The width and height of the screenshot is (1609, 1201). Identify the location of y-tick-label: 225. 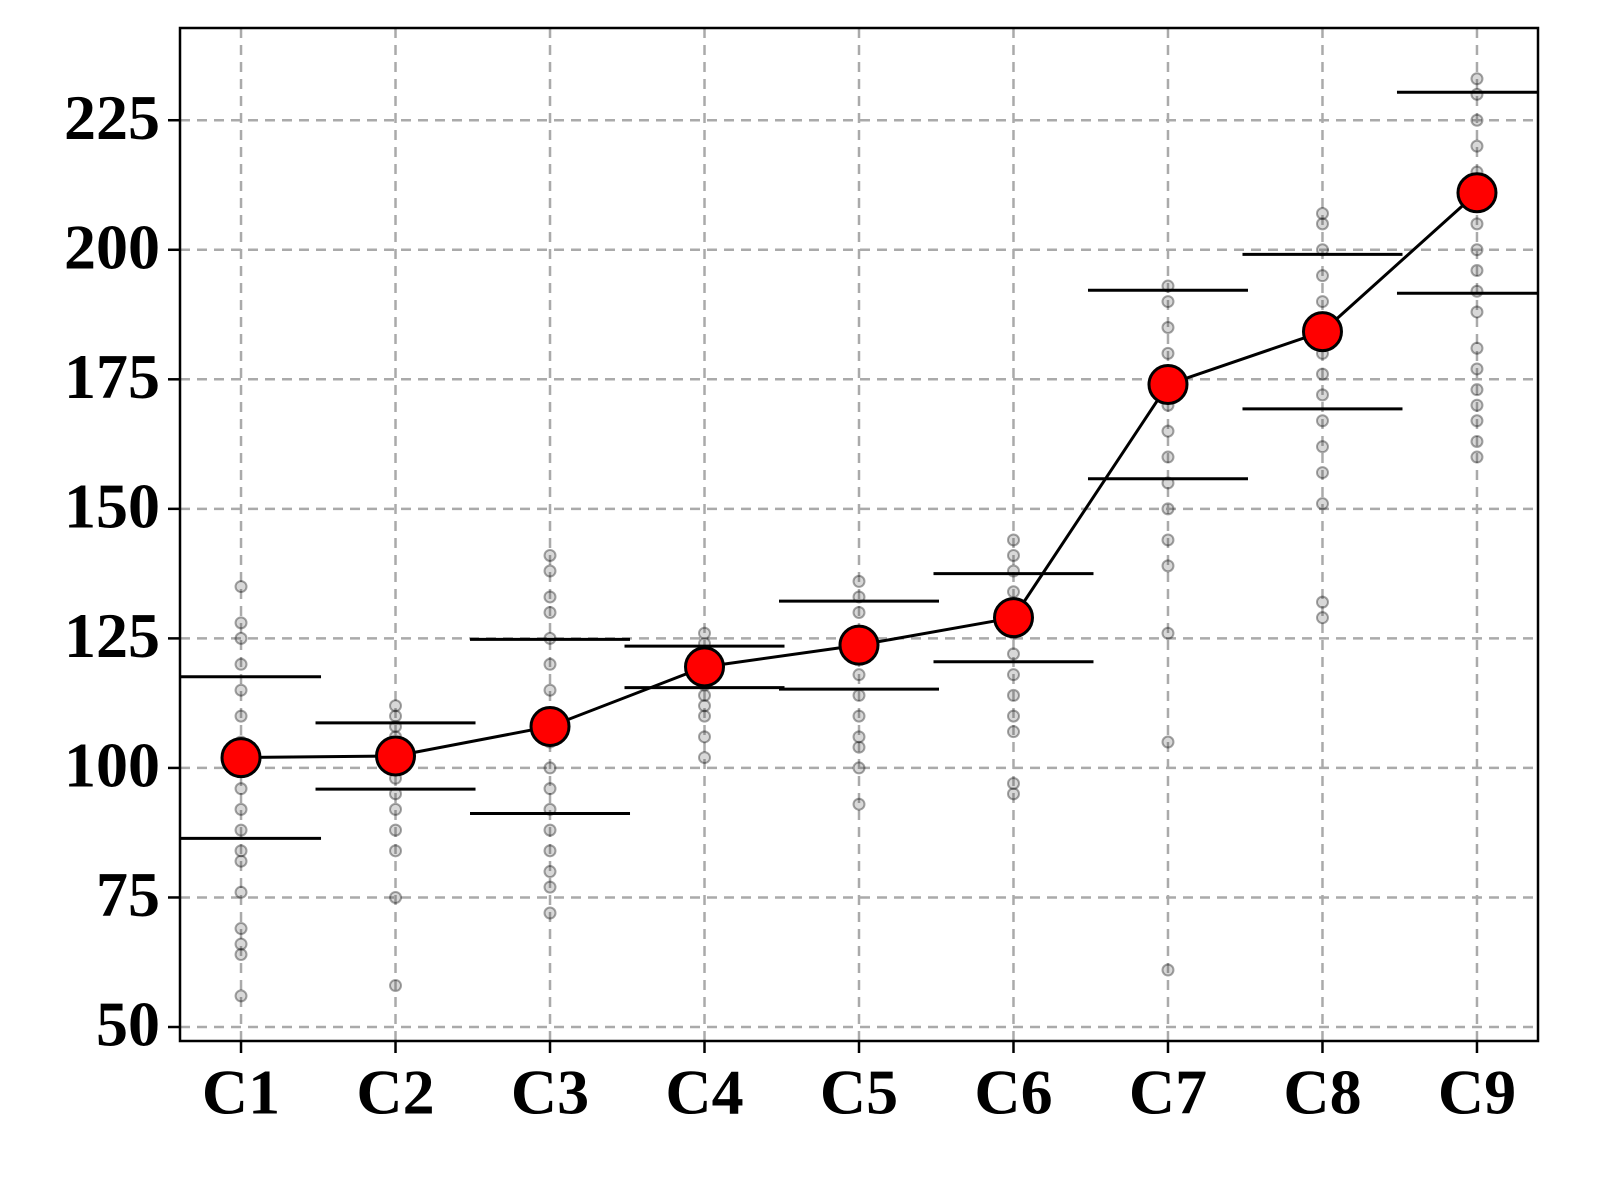
(112, 117).